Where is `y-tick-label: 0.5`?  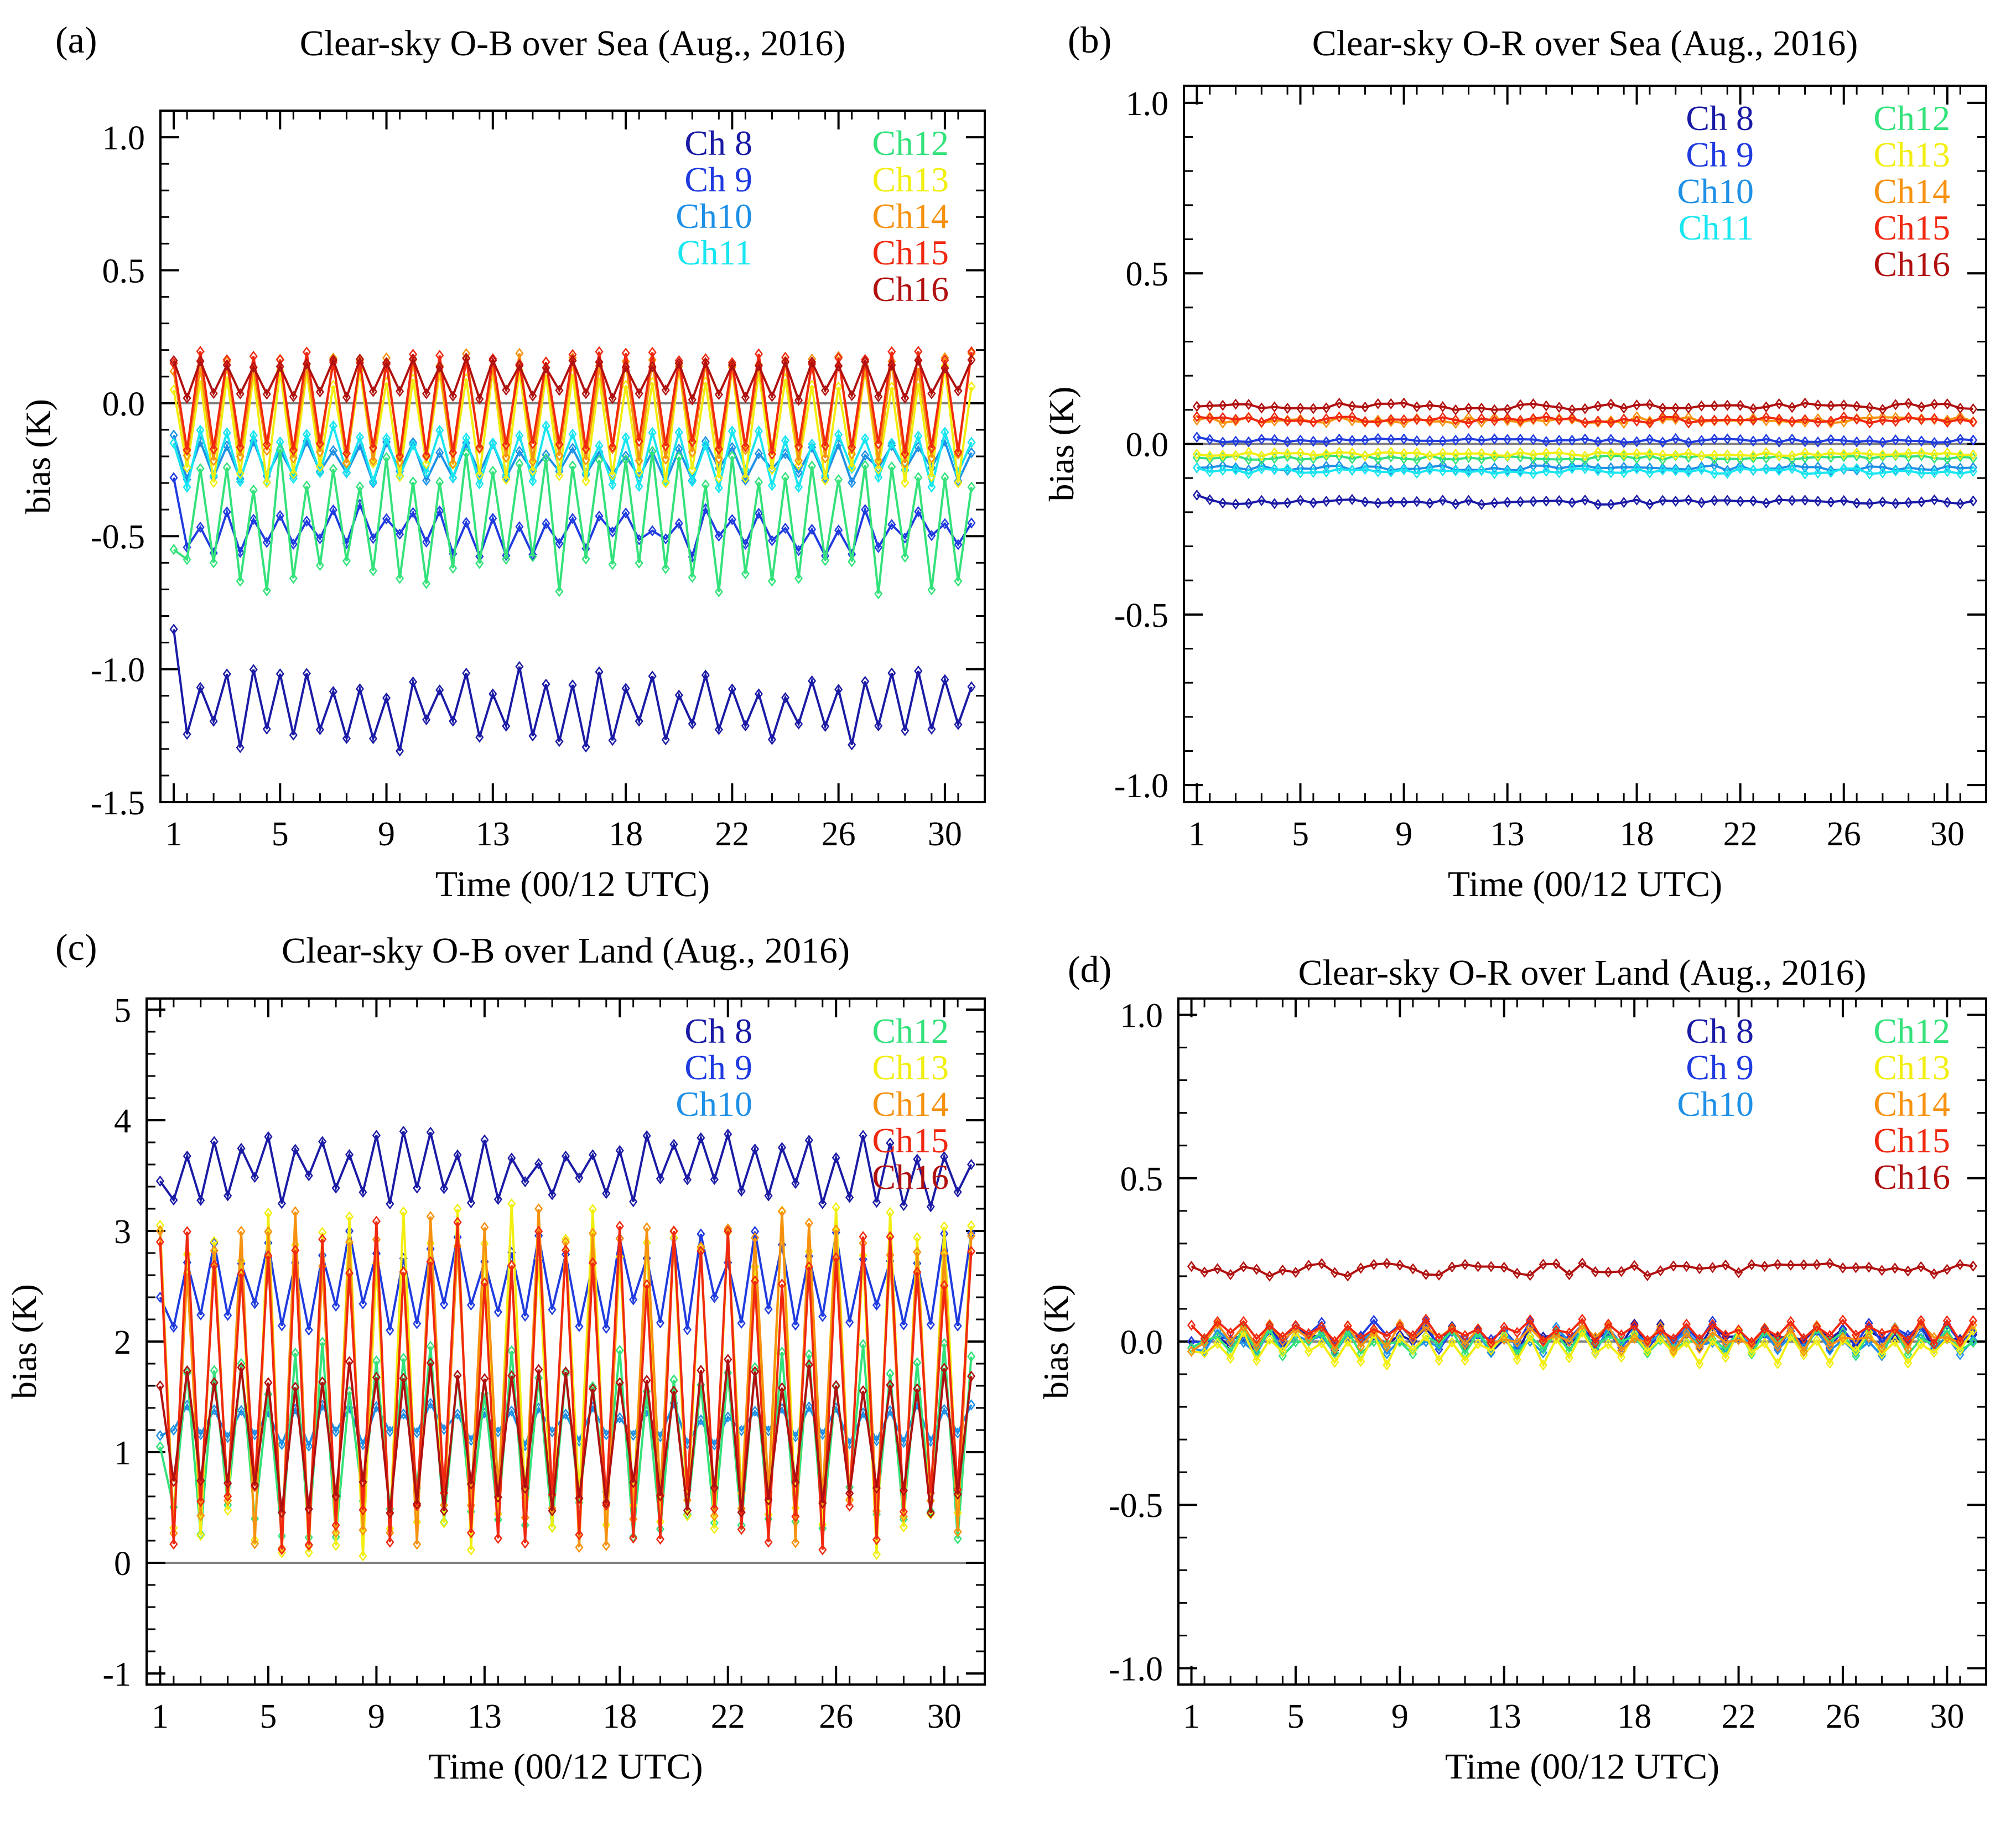 y-tick-label: 0.5 is located at coordinates (124, 271).